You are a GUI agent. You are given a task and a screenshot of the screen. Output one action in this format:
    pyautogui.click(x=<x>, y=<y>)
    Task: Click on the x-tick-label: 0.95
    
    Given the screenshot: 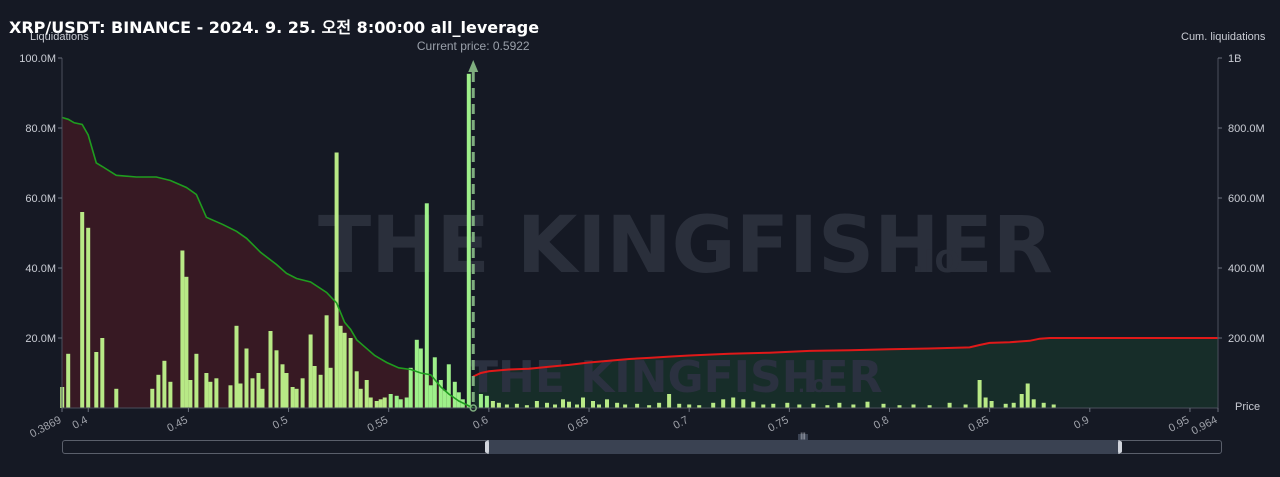 What is the action you would take?
    pyautogui.click(x=1179, y=424)
    